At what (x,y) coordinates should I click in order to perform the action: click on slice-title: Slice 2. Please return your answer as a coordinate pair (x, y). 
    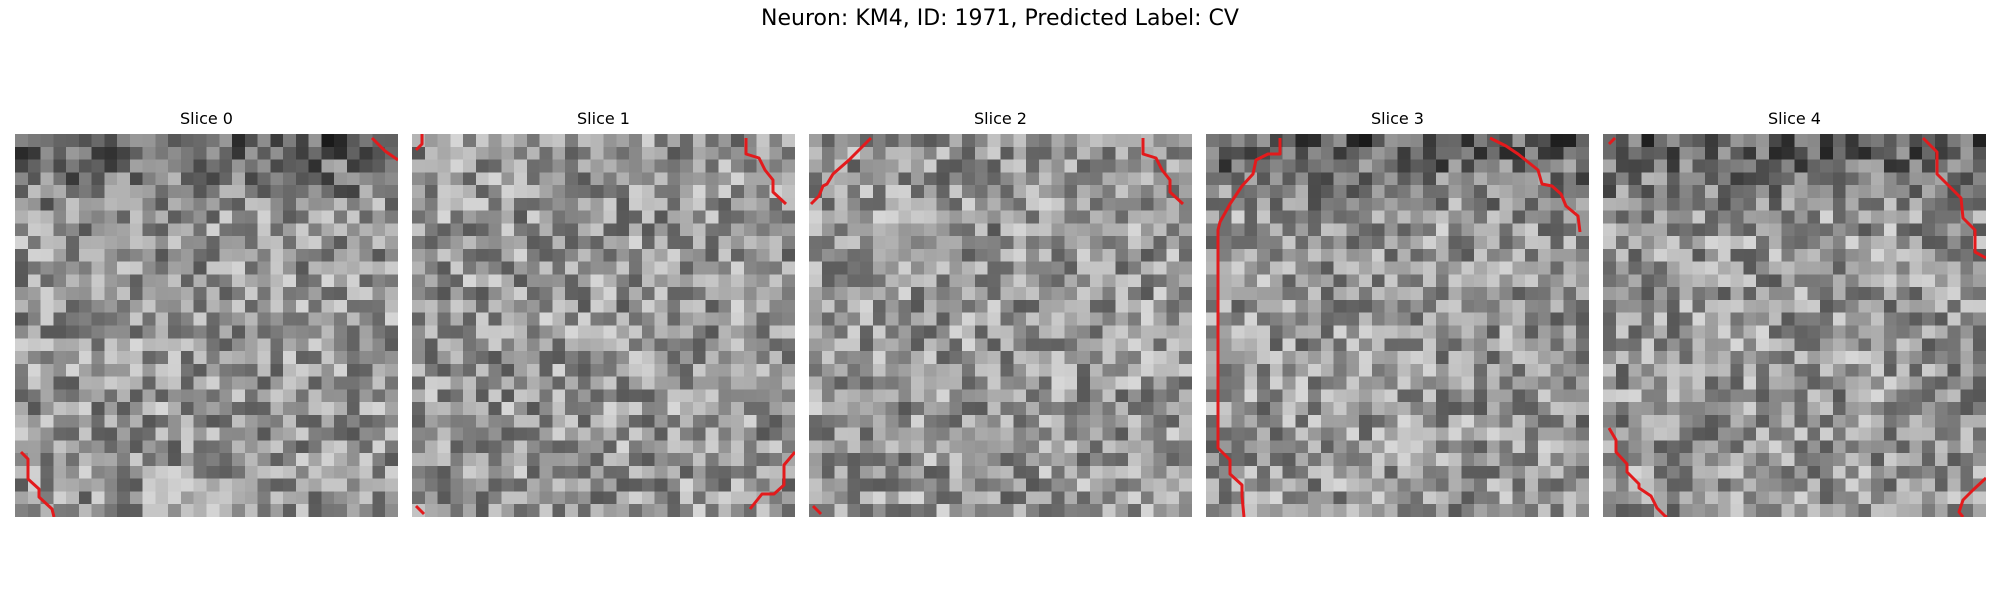
    Looking at the image, I should click on (1000, 121).